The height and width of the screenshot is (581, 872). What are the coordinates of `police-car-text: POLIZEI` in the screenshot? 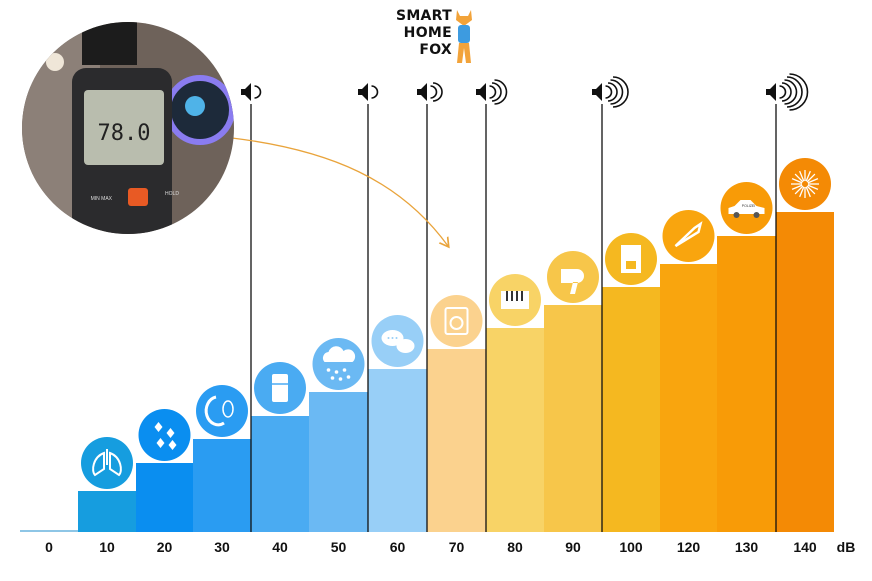 It's located at (748, 206).